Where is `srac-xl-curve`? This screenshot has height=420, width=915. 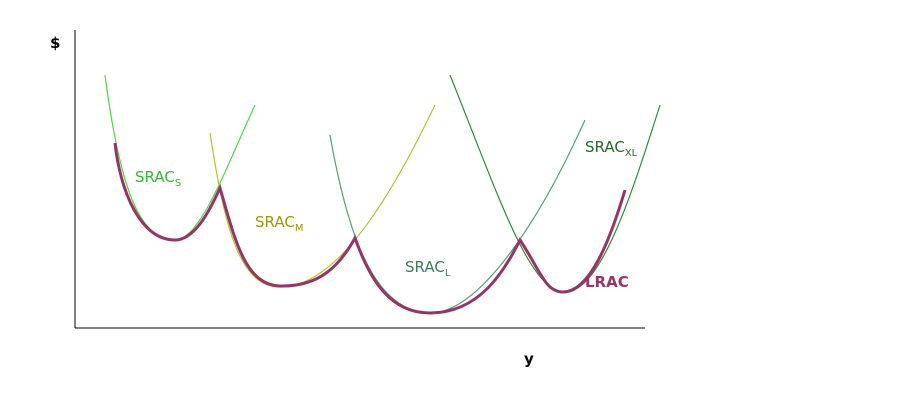 srac-xl-curve is located at coordinates (555, 183).